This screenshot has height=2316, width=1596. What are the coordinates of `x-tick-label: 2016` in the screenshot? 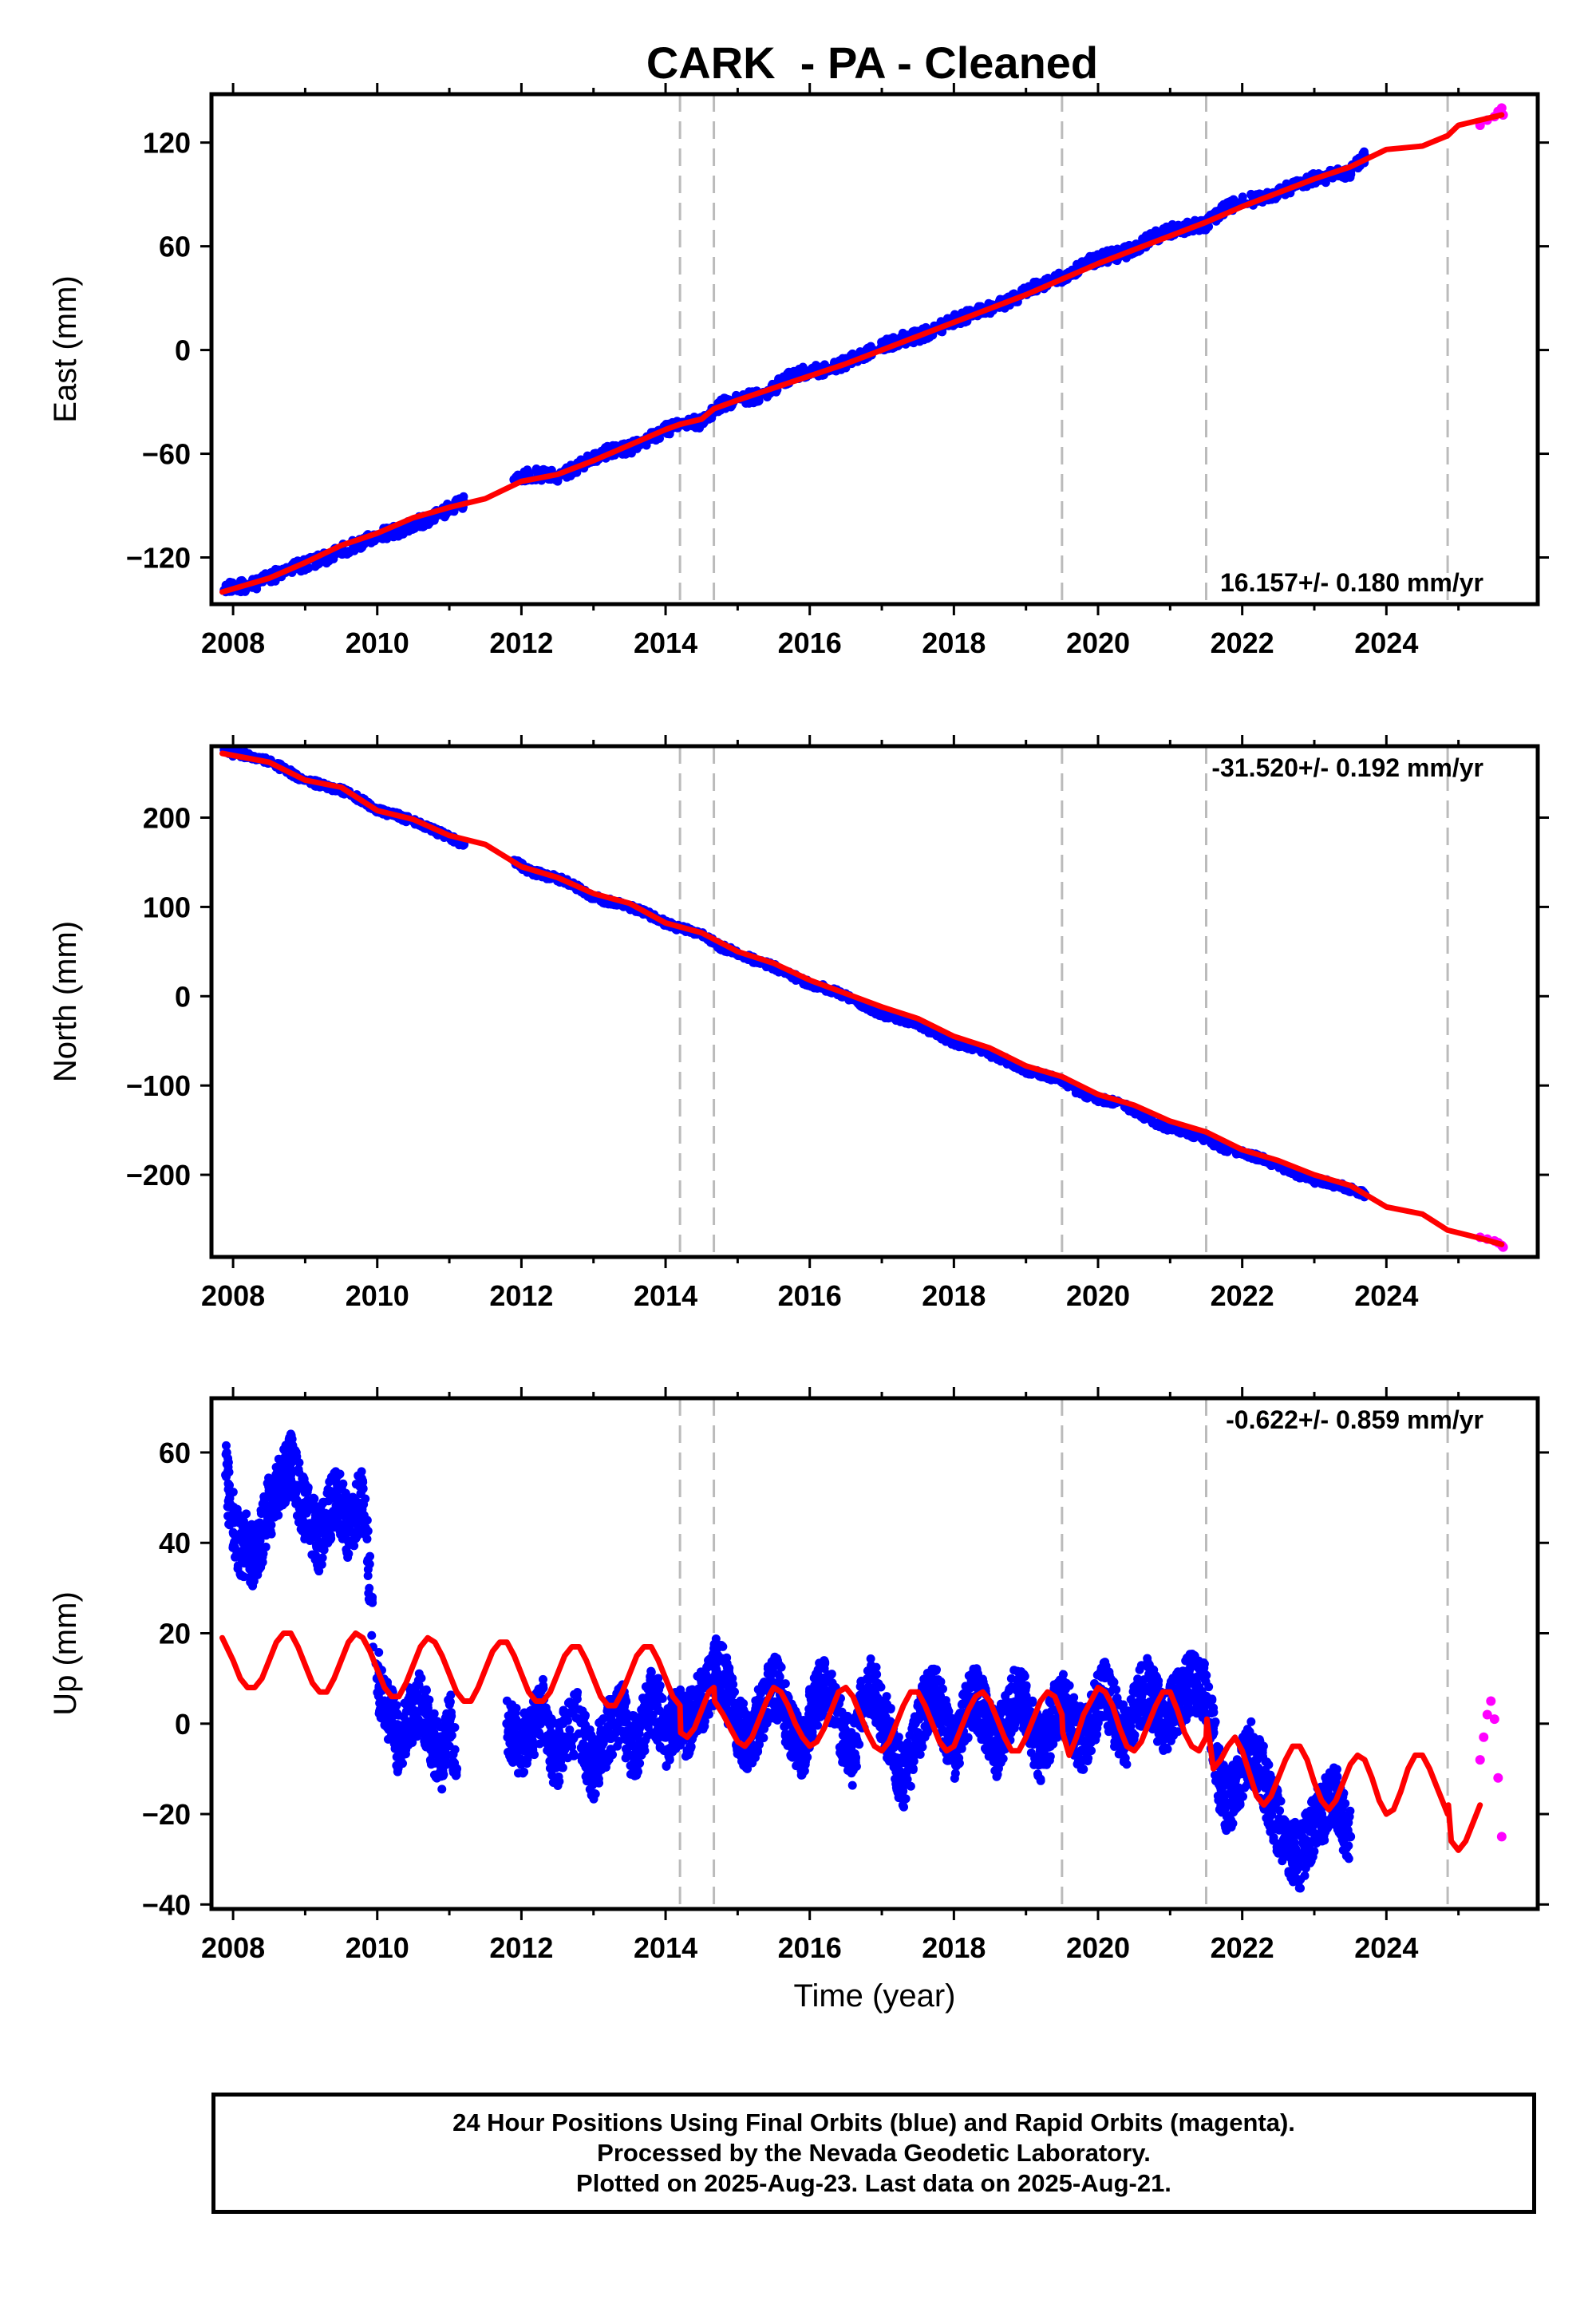 It's located at (810, 1295).